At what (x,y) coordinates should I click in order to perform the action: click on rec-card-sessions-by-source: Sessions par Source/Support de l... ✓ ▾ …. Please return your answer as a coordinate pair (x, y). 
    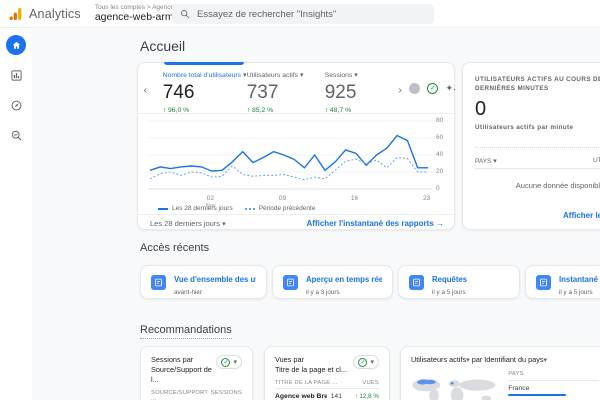
    Looking at the image, I should click on (196, 373).